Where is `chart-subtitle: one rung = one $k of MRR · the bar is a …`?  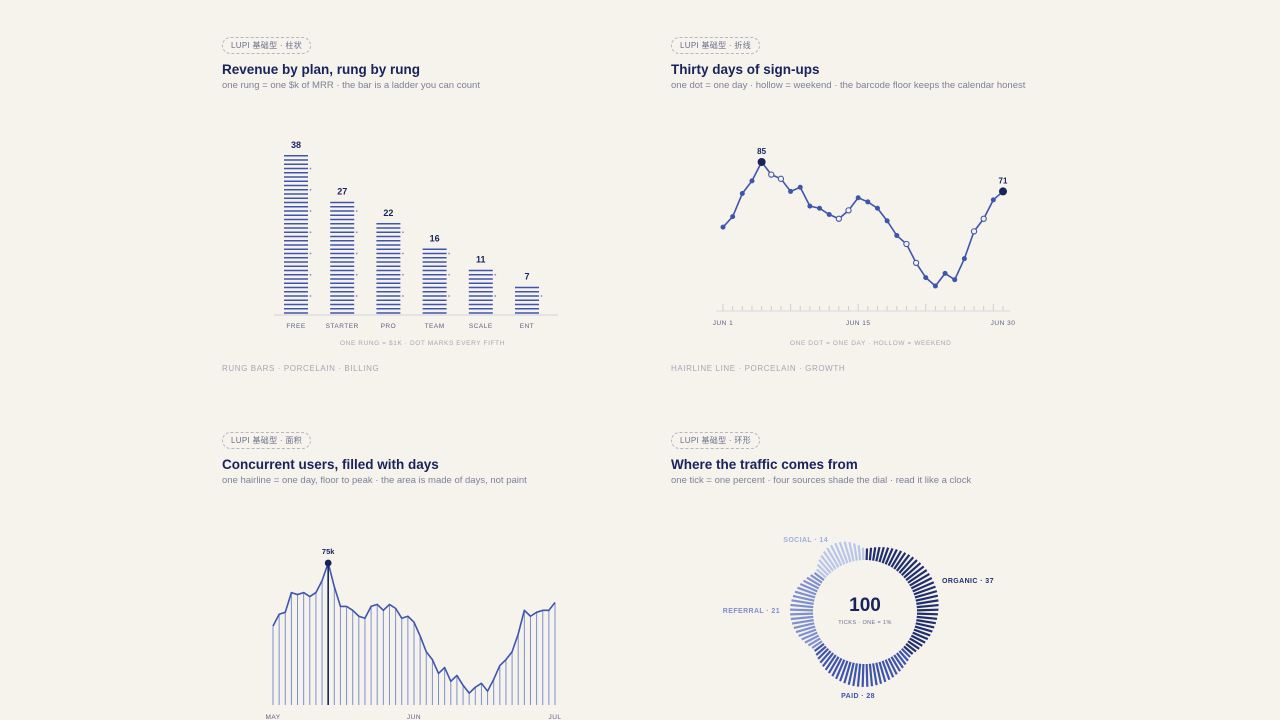
chart-subtitle: one rung = one $k of MRR · the bar is a … is located at coordinates (351, 85).